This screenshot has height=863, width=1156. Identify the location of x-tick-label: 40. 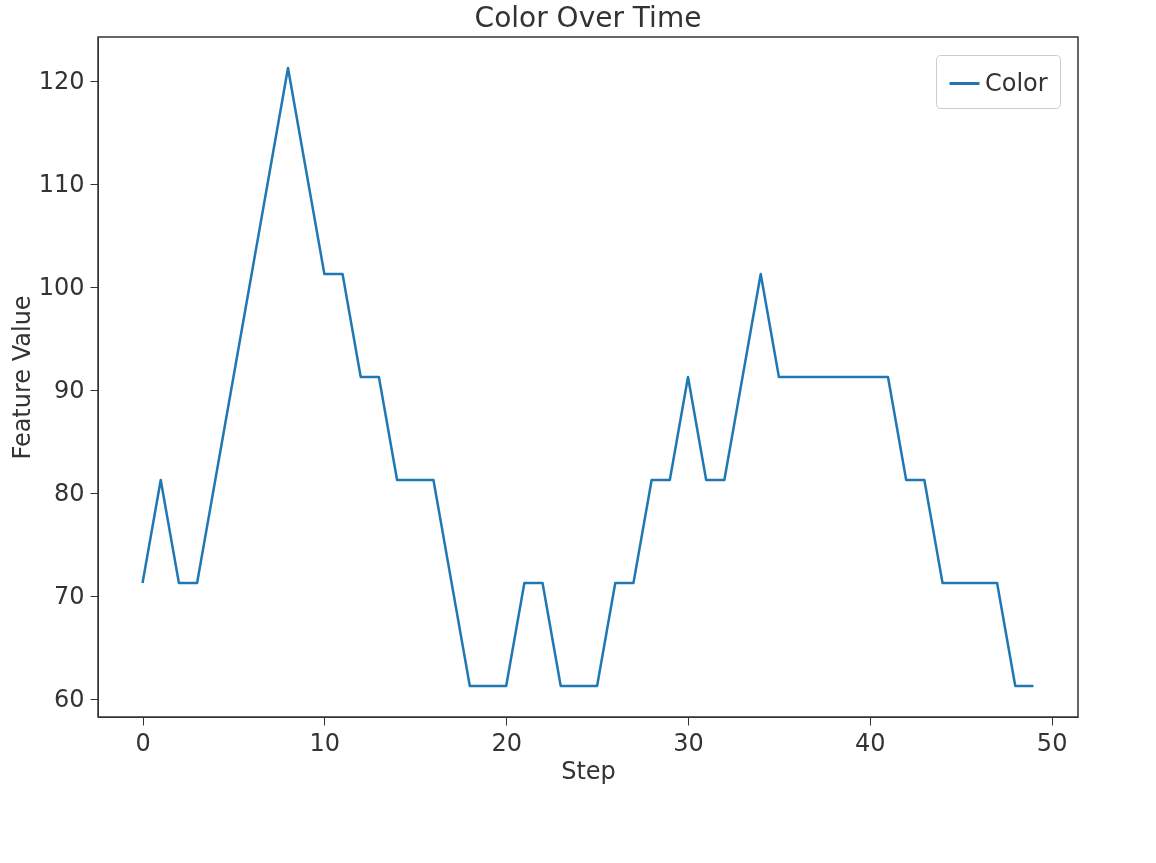
(870, 742).